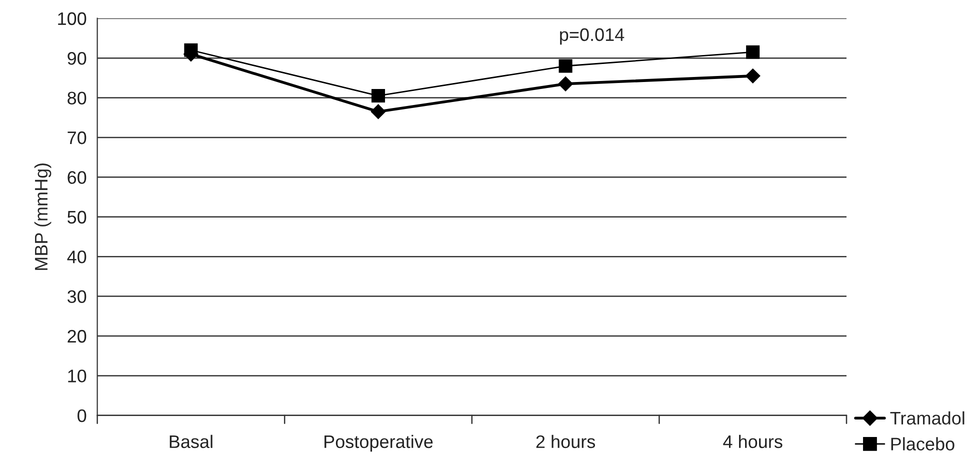 The image size is (973, 459). Describe the element at coordinates (77, 217) in the screenshot. I see `y-tick-label: 50` at that location.